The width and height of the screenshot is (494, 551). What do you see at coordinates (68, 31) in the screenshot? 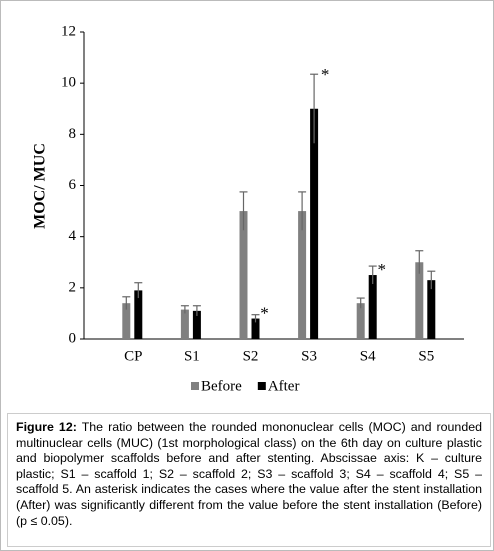
I see `y-tick-label: 12` at bounding box center [68, 31].